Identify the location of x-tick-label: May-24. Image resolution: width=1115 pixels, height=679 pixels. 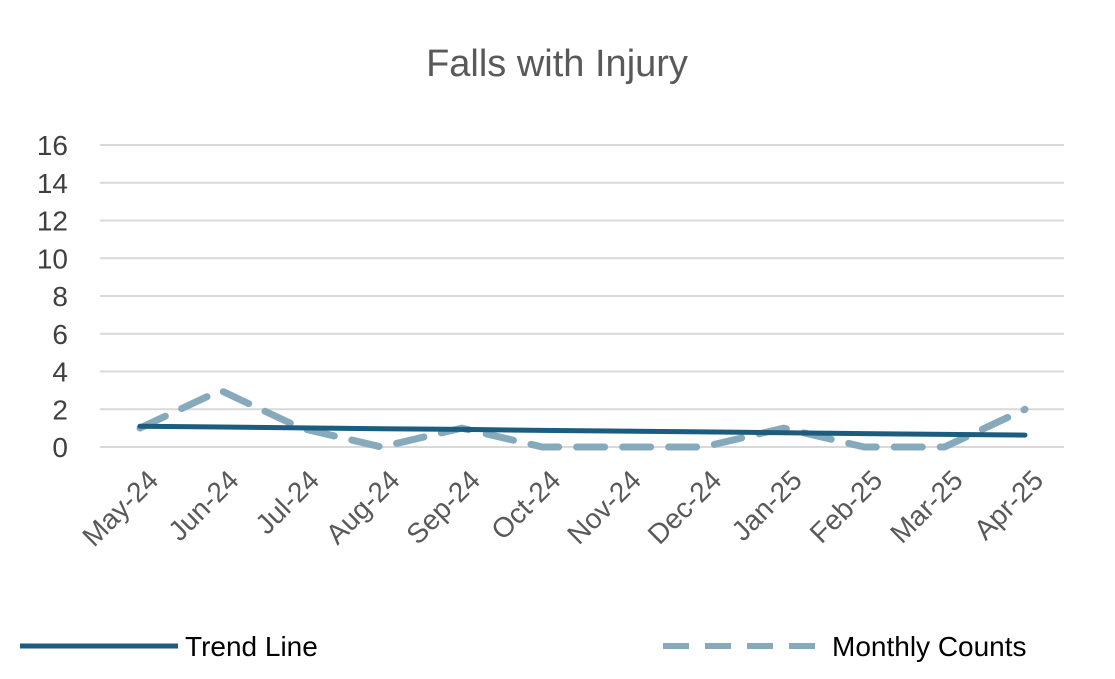
(120, 508).